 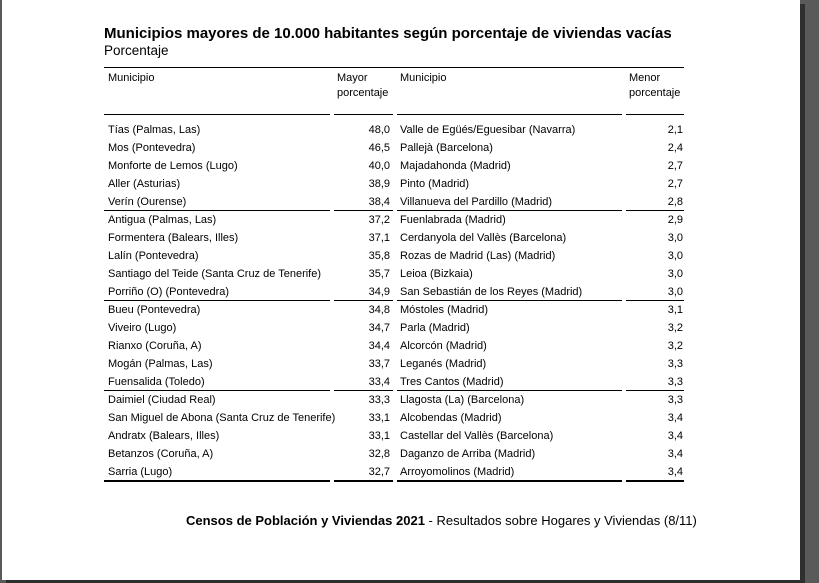 What do you see at coordinates (136, 50) in the screenshot?
I see `document-subtitle: Porcentaje` at bounding box center [136, 50].